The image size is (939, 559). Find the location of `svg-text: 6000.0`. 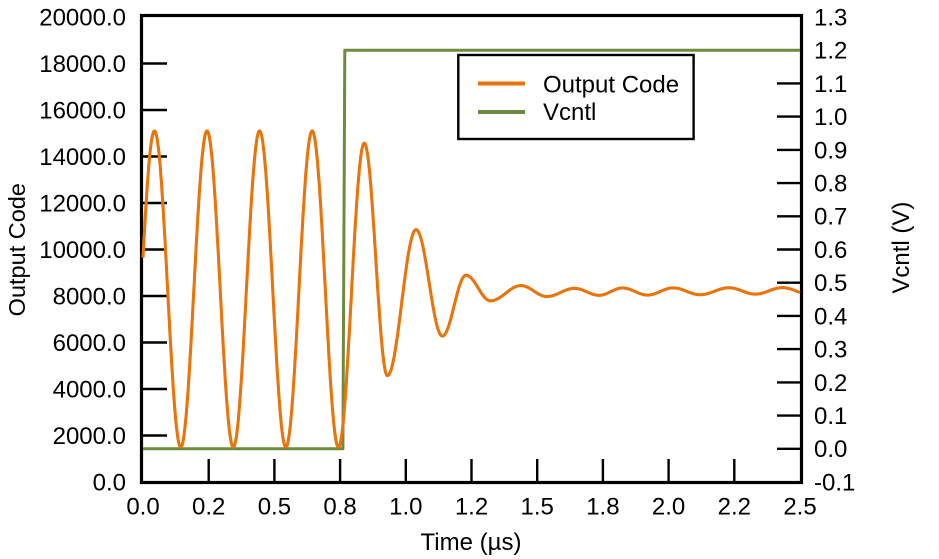

svg-text: 6000.0 is located at coordinates (89, 343).